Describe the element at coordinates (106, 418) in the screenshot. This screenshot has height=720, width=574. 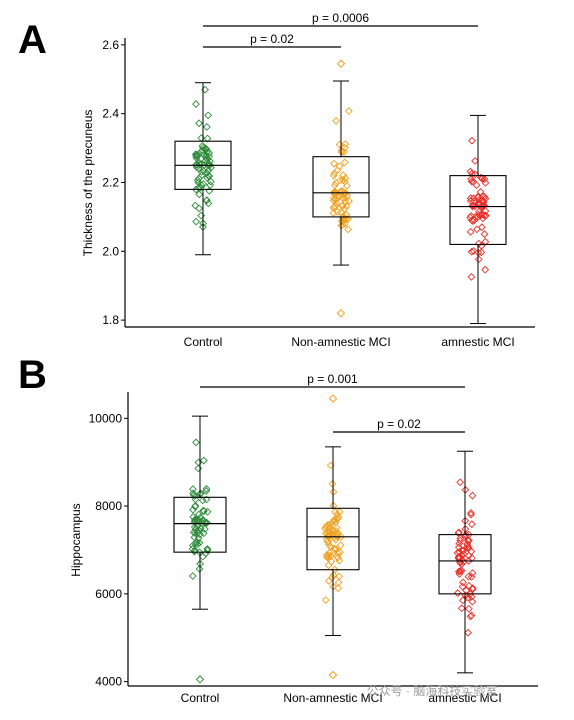
I see `y-tick-label: 10000` at that location.